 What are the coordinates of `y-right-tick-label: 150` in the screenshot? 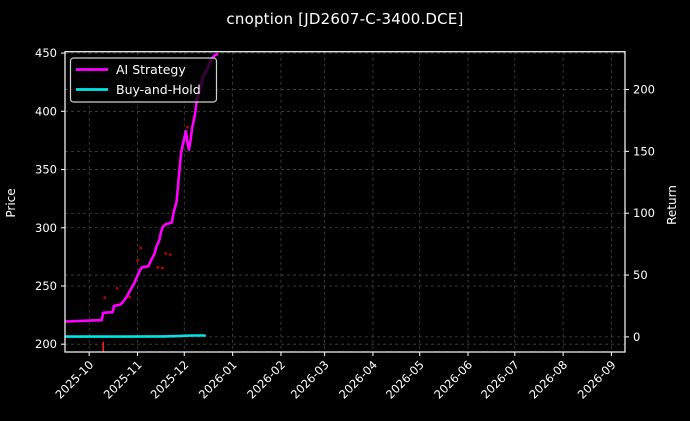 It's located at (644, 151).